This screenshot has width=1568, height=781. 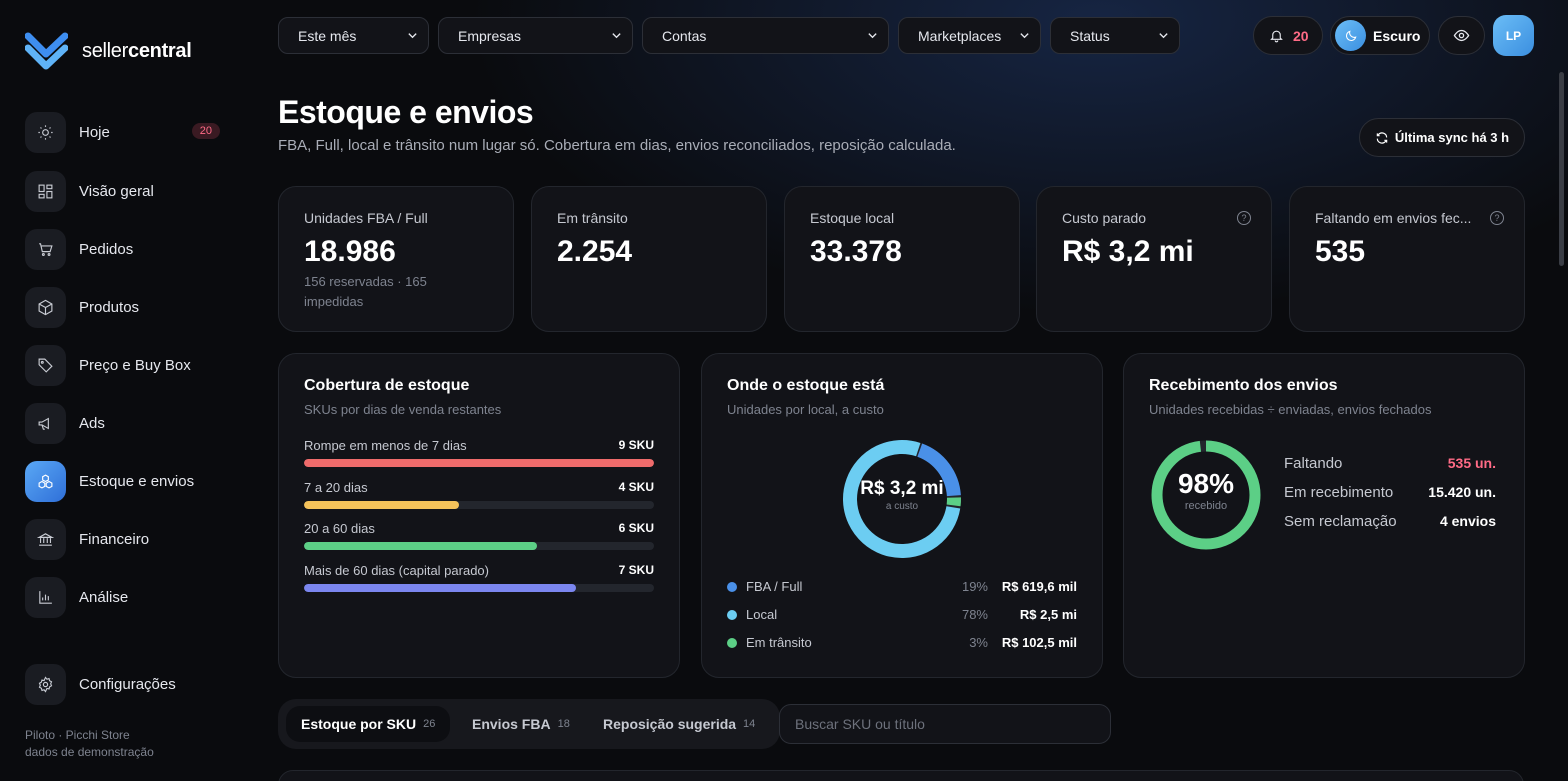 I want to click on sidebar-item-produtos: Produtos, so click(x=125, y=307).